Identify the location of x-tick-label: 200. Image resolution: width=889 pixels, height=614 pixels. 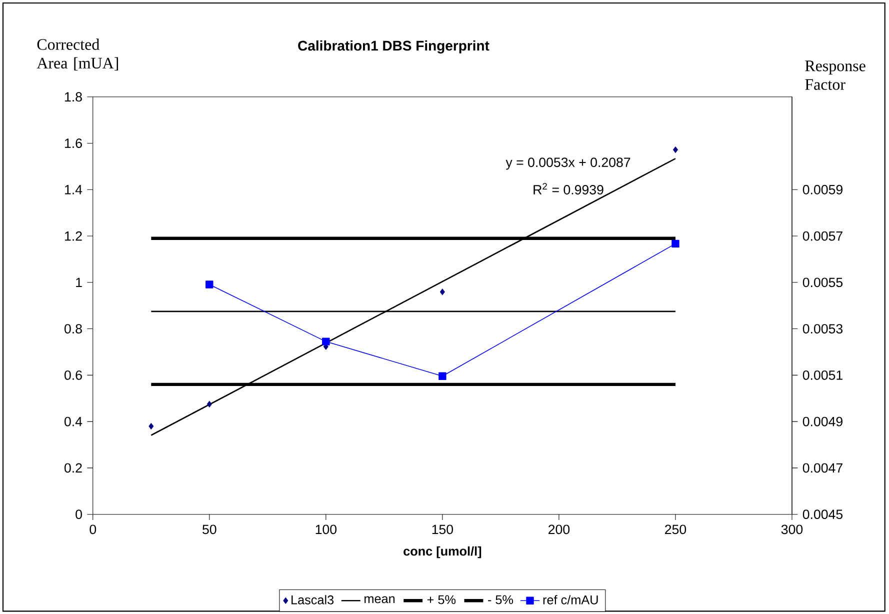
(559, 529).